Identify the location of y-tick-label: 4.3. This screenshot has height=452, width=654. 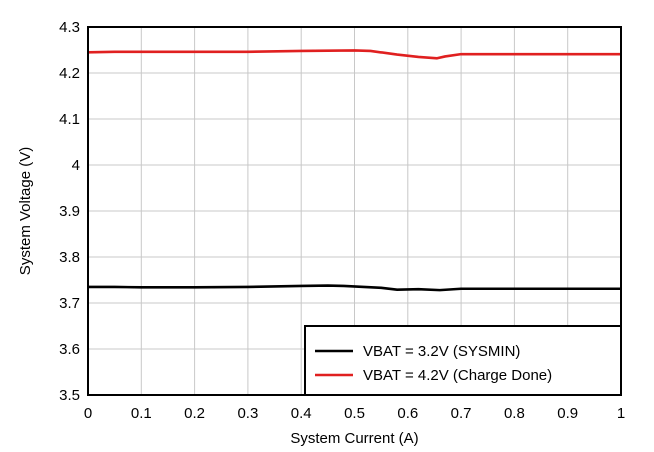
(69, 27).